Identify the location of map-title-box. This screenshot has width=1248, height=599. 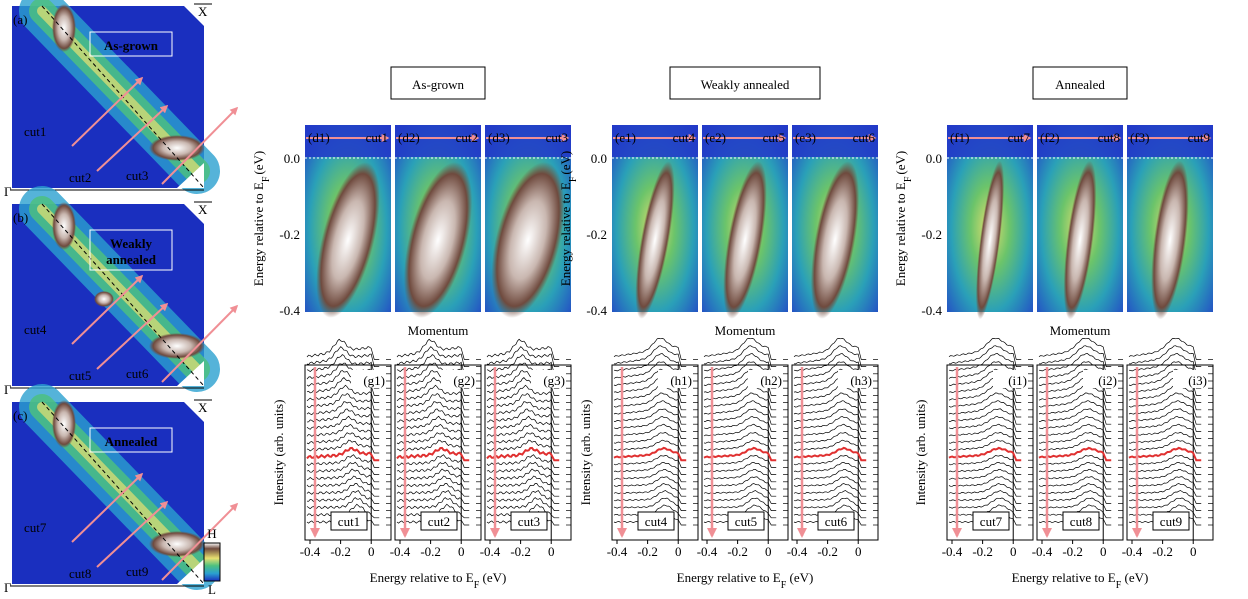
(131, 440).